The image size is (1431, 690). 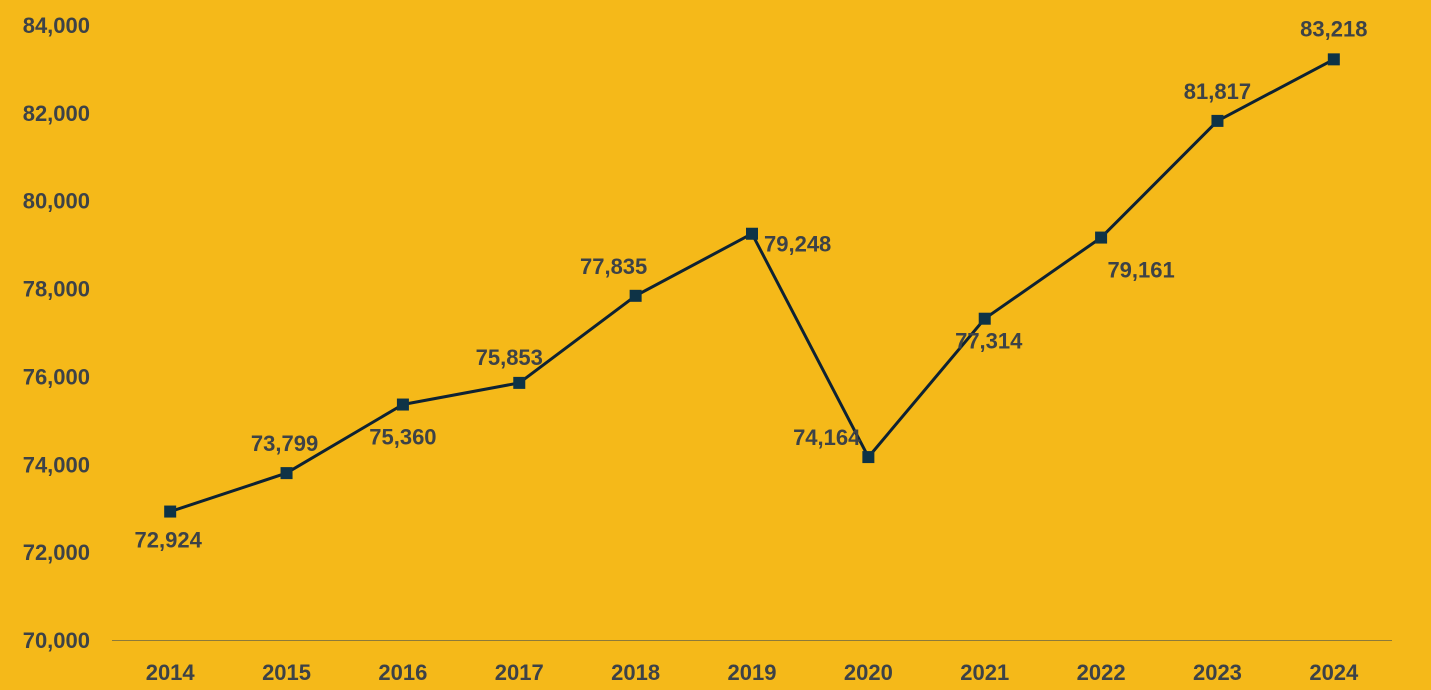 What do you see at coordinates (509, 357) in the screenshot?
I see `data-label: 75,853` at bounding box center [509, 357].